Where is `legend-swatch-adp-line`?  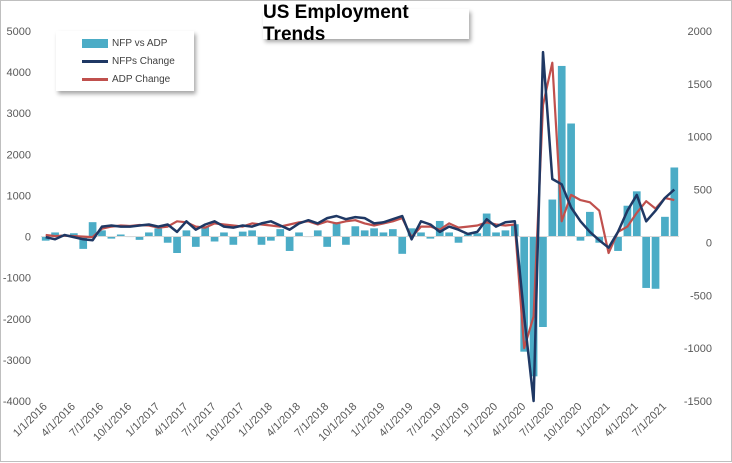 legend-swatch-adp-line is located at coordinates (95, 79).